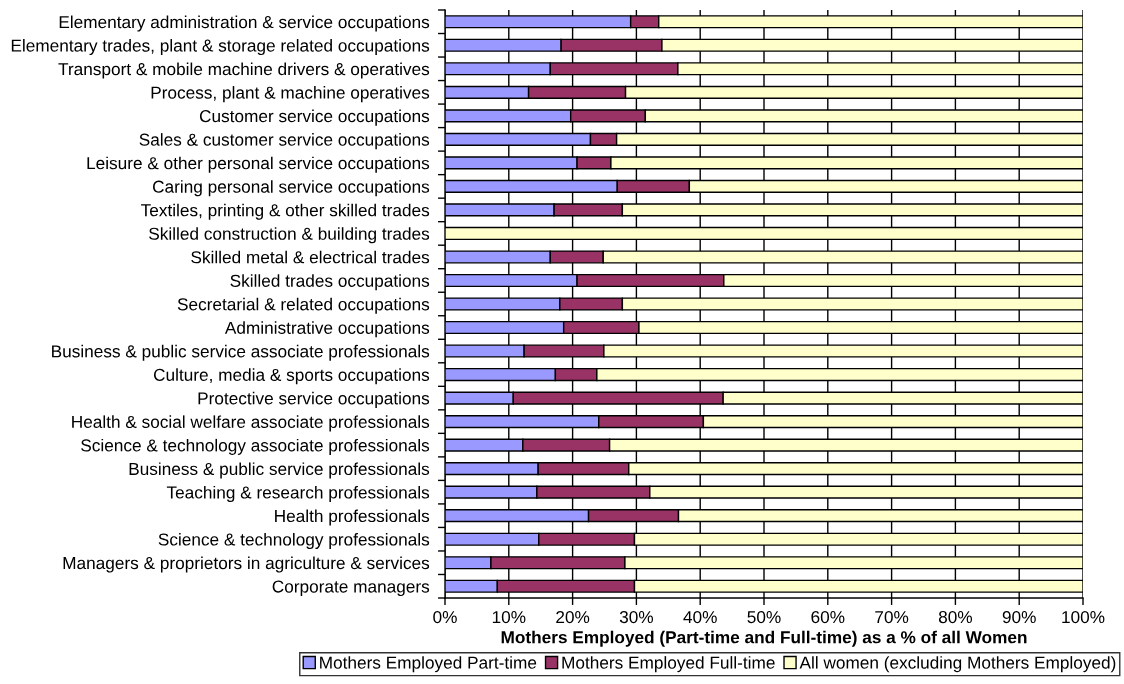 This screenshot has width=1124, height=684. What do you see at coordinates (291, 188) in the screenshot?
I see `y-tick-label: Caring personal service occupations` at bounding box center [291, 188].